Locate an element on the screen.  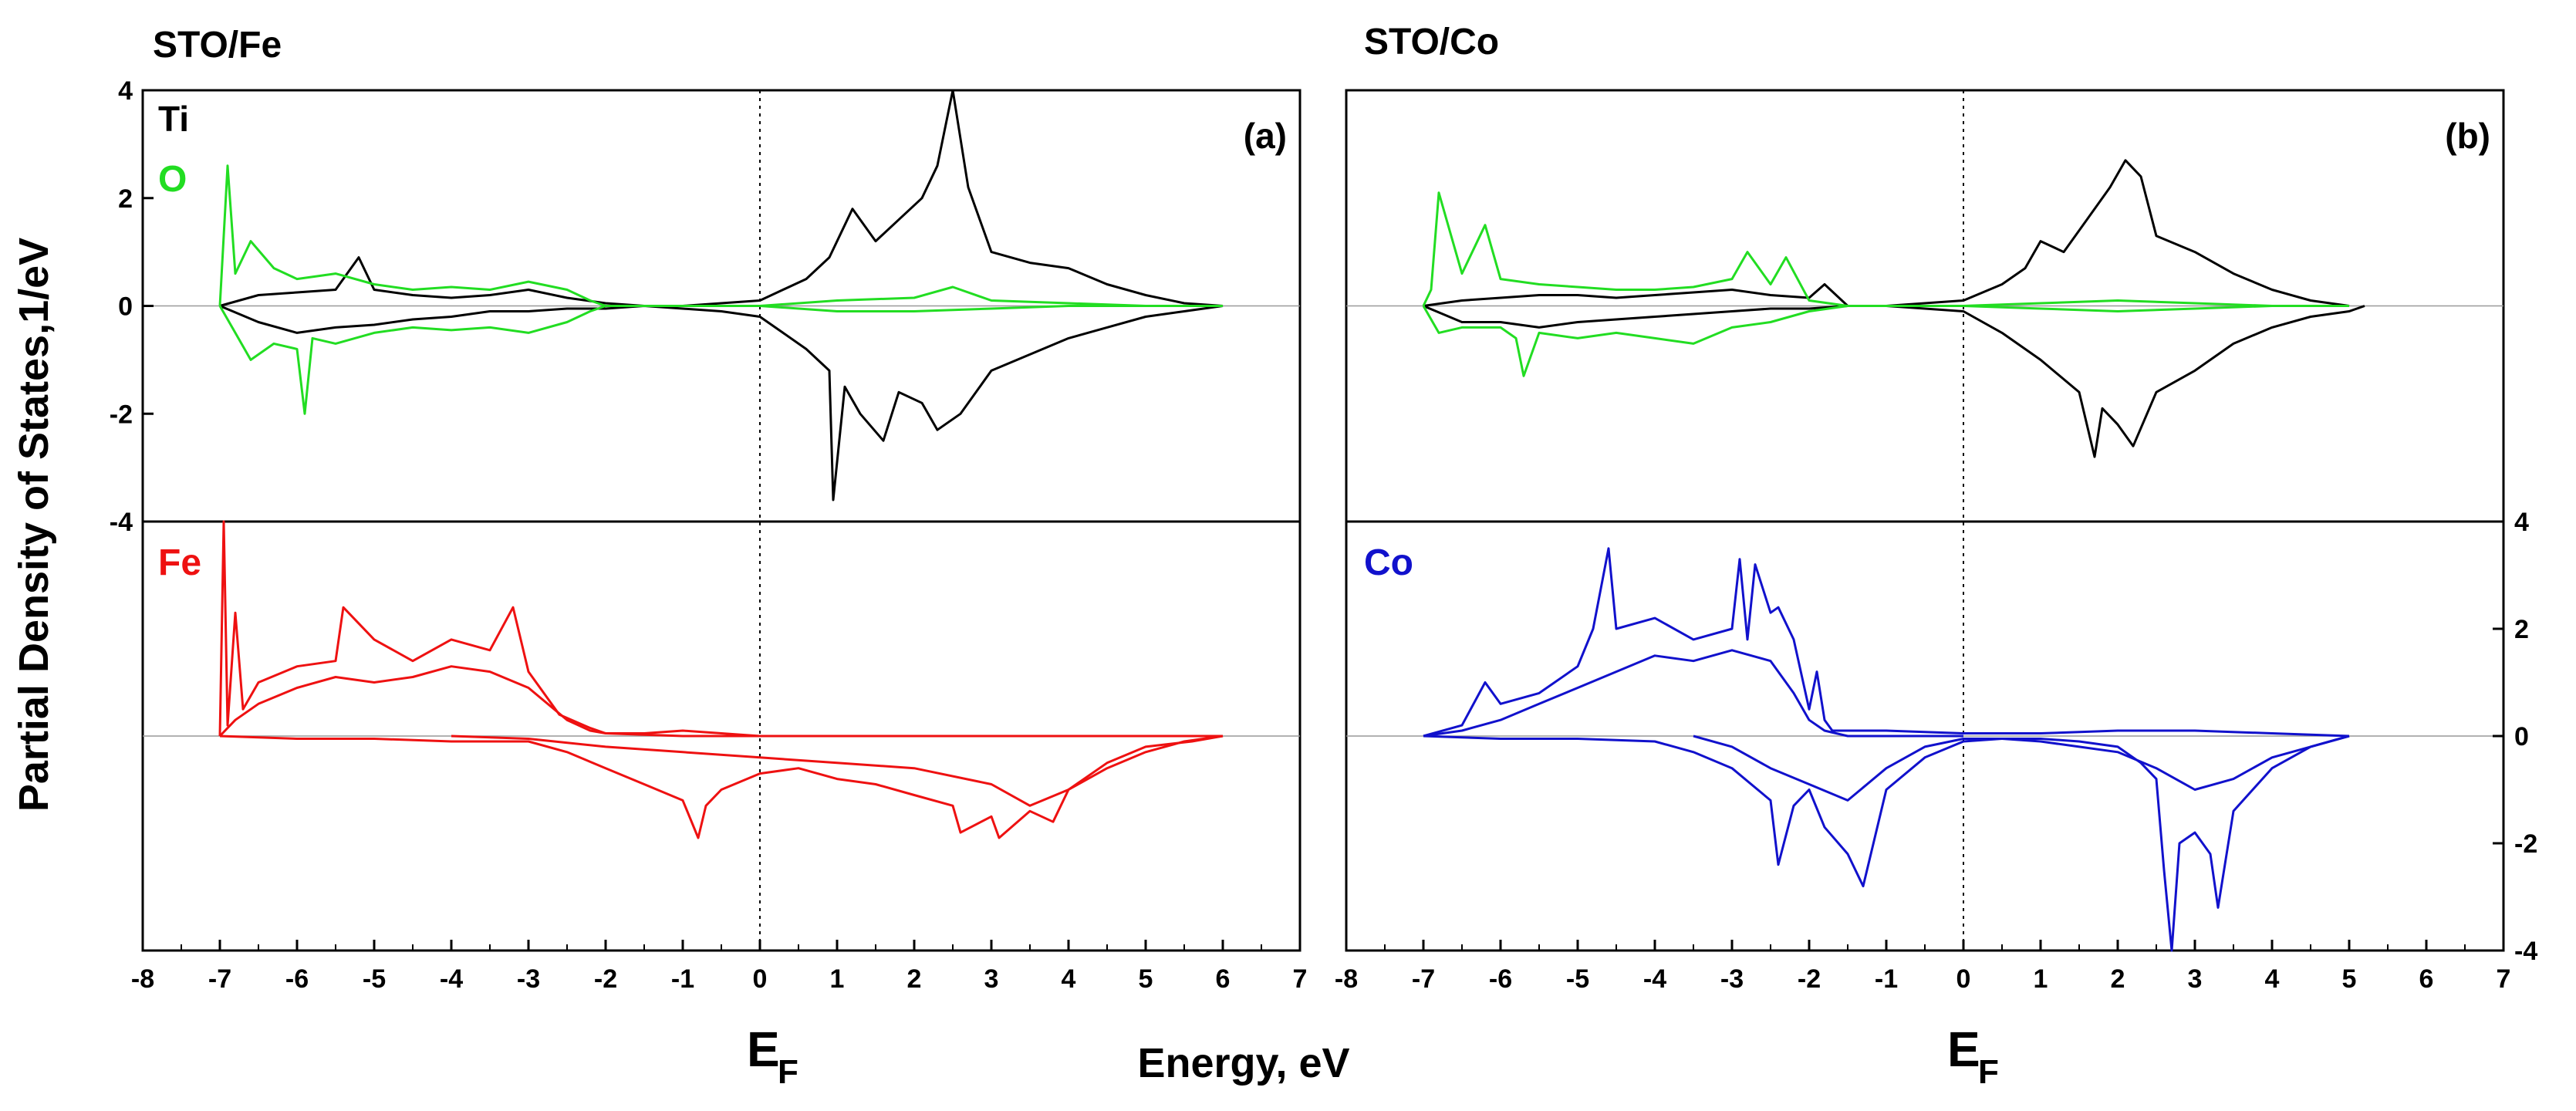
legend-co: Co is located at coordinates (1388, 562).